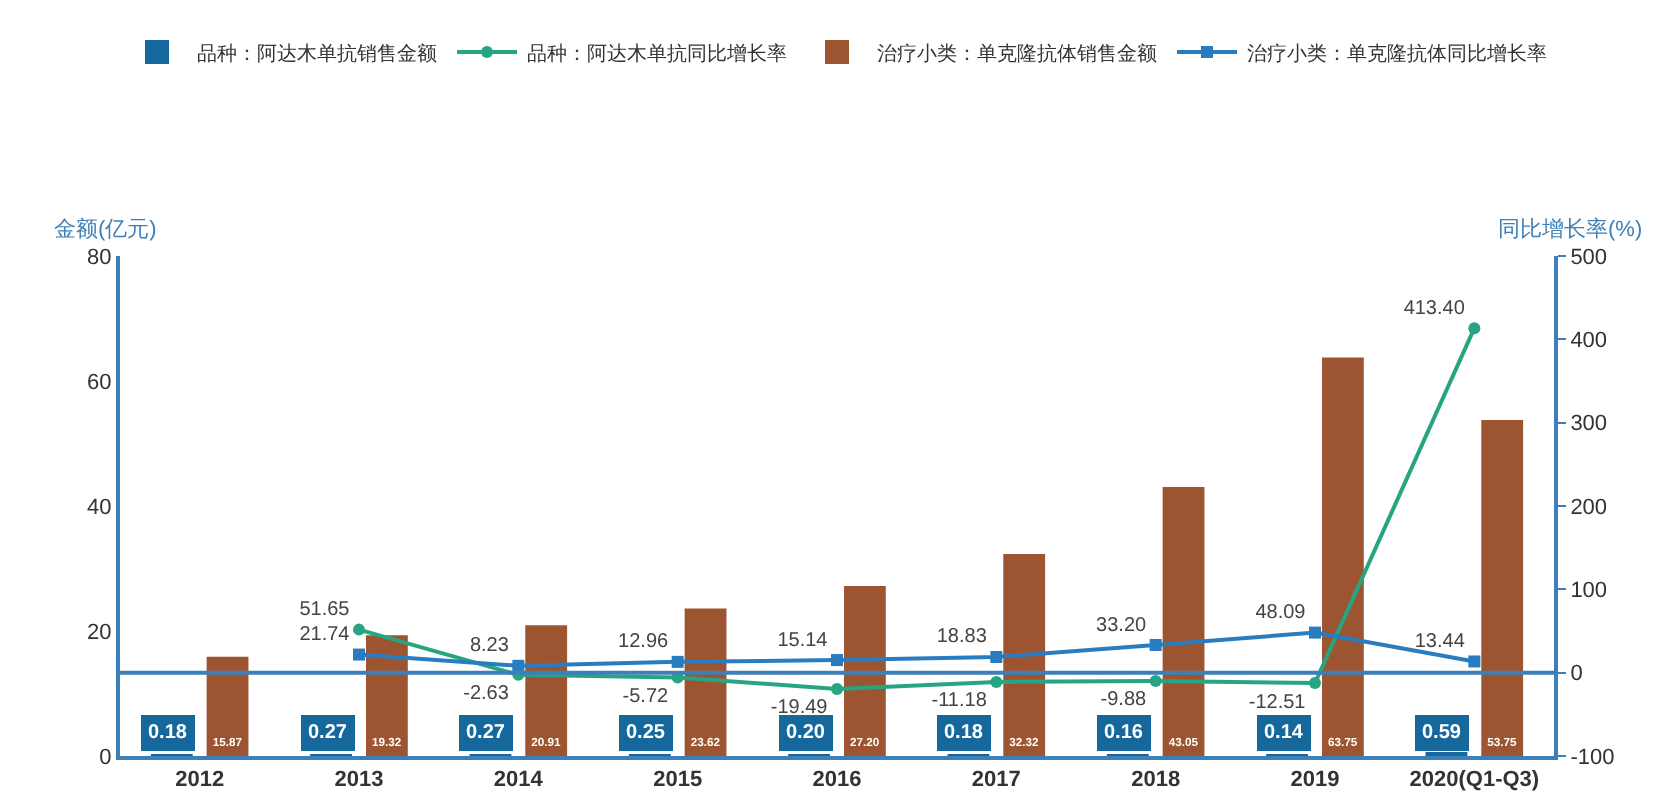 The height and width of the screenshot is (800, 1664). I want to click on data-label: 33.20, so click(1122, 625).